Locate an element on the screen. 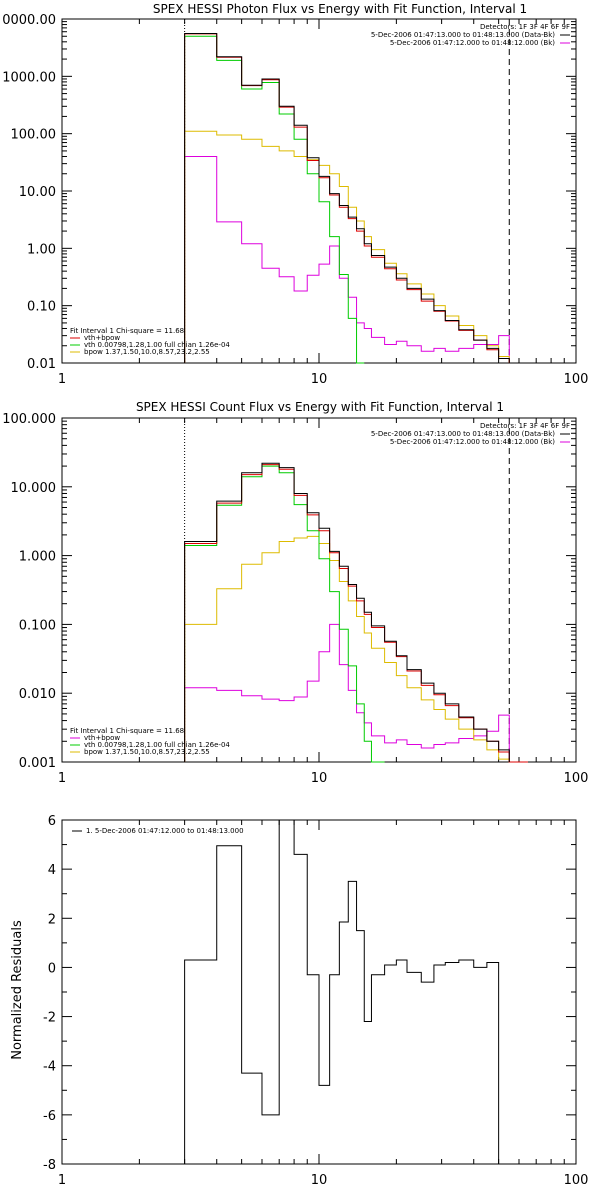 The width and height of the screenshot is (600, 1200). y-tick-label: 0.001 is located at coordinates (37, 763).